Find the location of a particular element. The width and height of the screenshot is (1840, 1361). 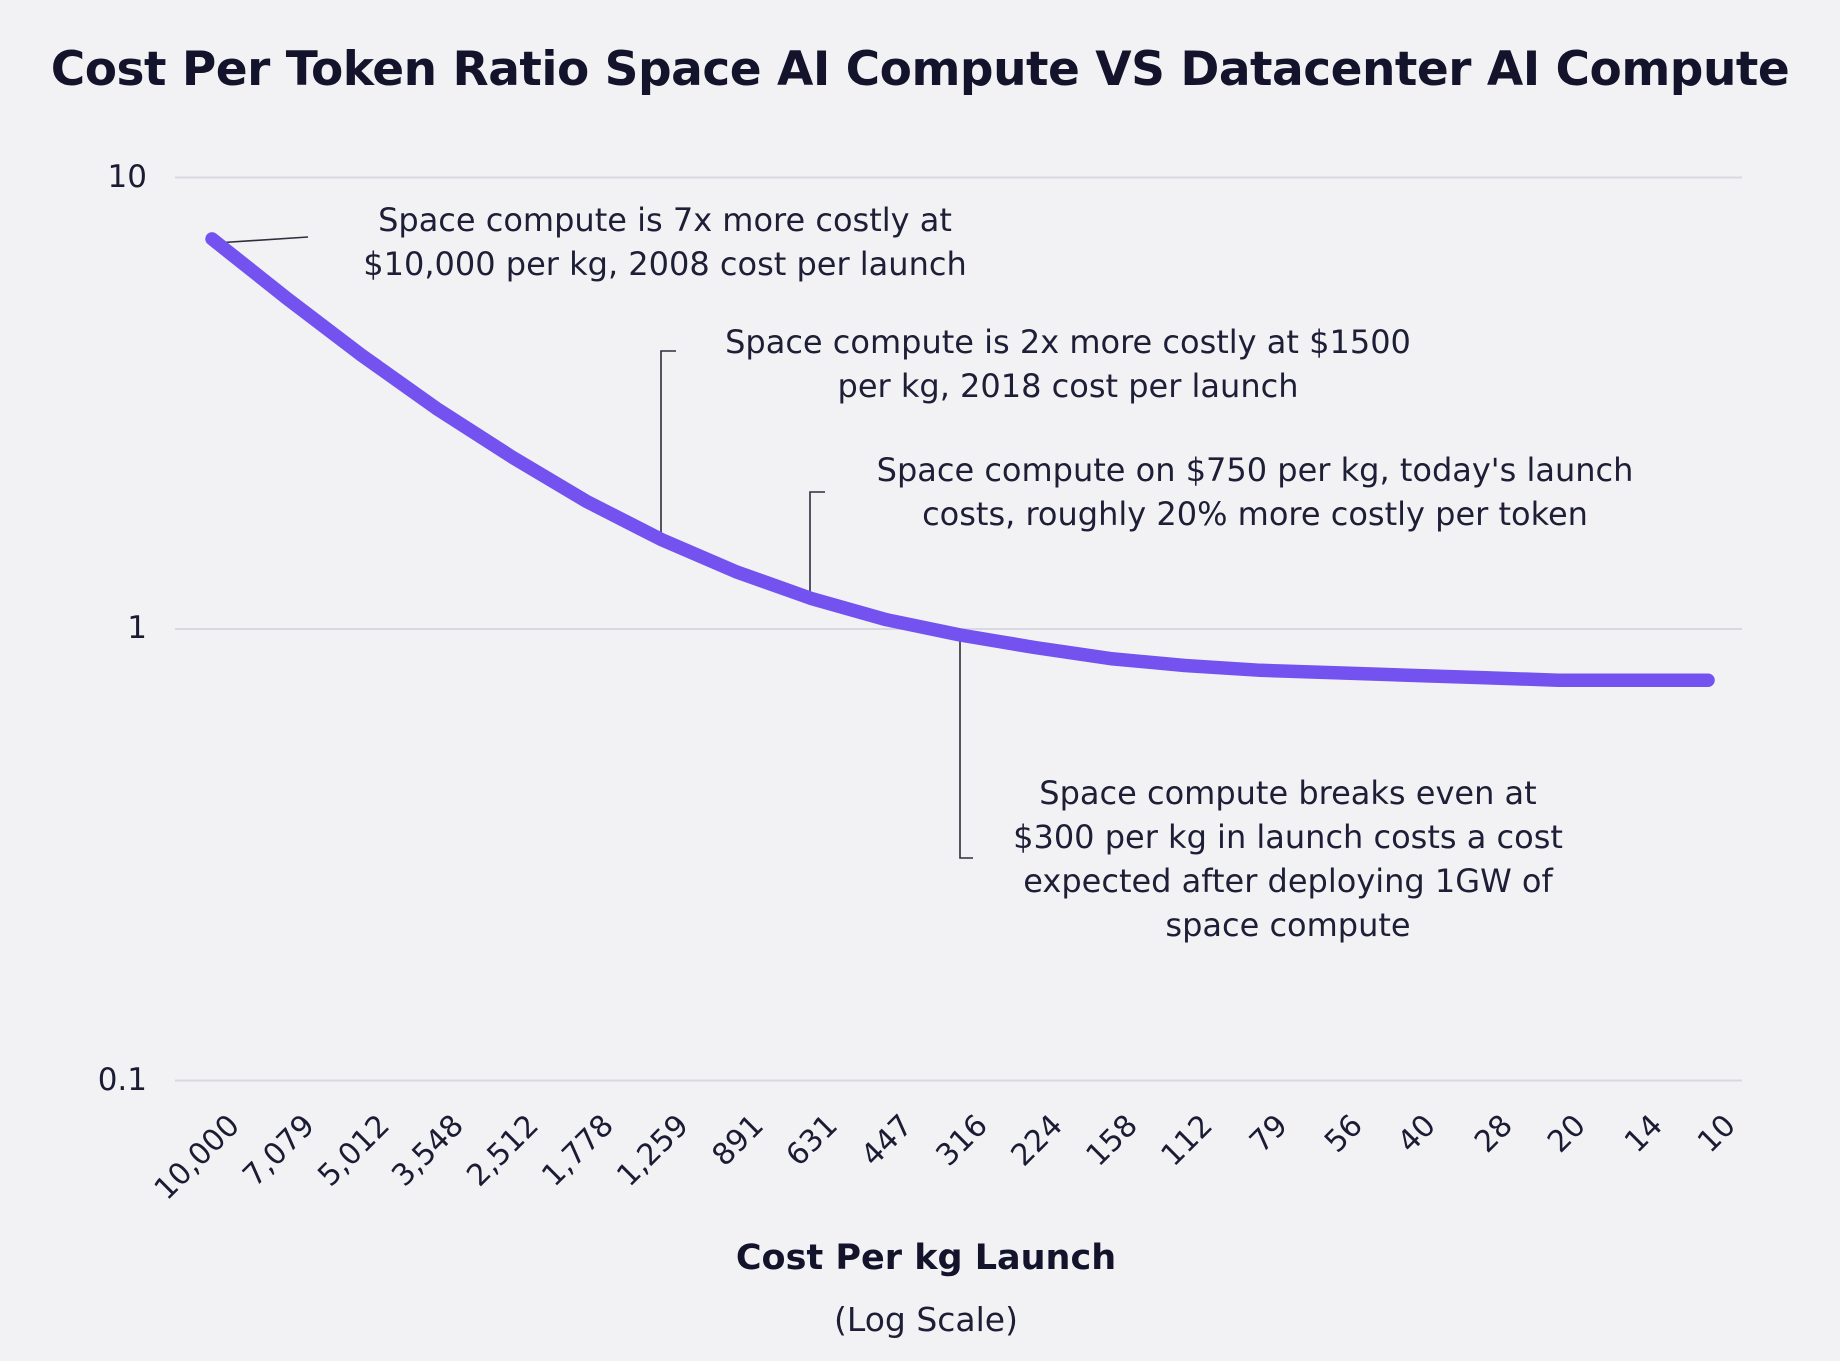

annotation-2x-1500-line-1: Space compute is 2x more costly at $1500 is located at coordinates (1068, 342).